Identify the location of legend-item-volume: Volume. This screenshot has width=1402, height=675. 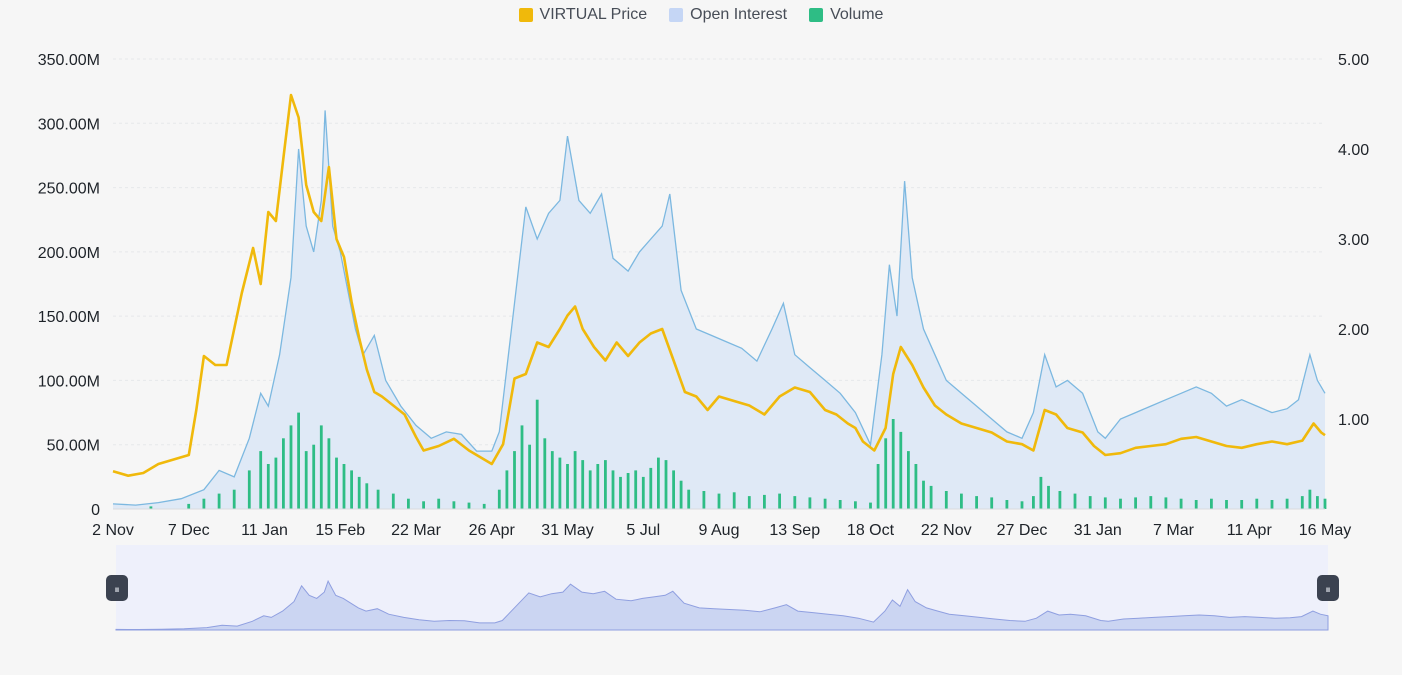
(846, 15).